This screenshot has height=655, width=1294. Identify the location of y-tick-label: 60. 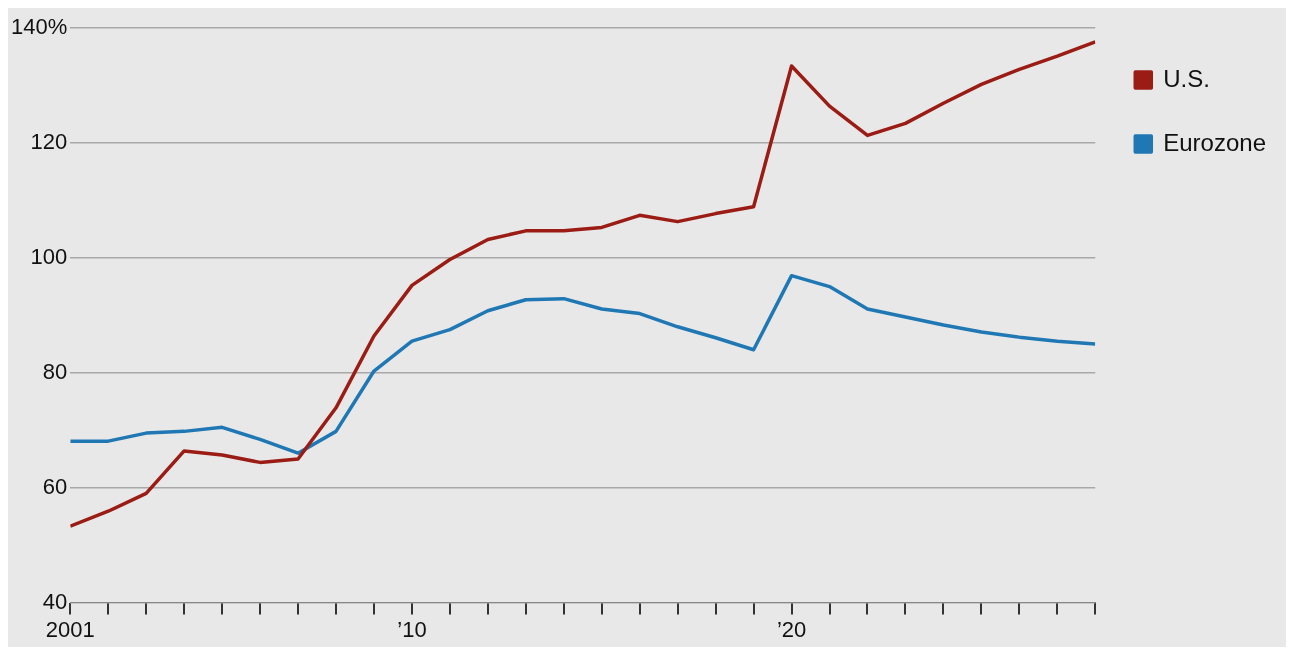
(55, 486).